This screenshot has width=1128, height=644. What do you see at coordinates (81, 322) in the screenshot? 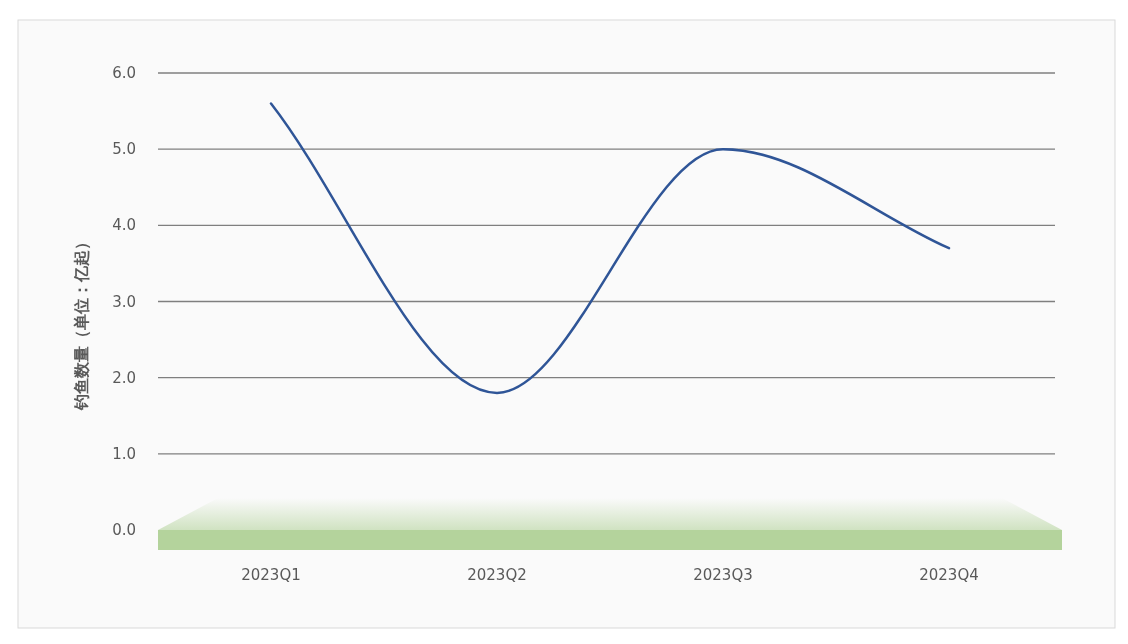
I see `y-axis-title: 钓鱼数量（单位：亿起）` at bounding box center [81, 322].